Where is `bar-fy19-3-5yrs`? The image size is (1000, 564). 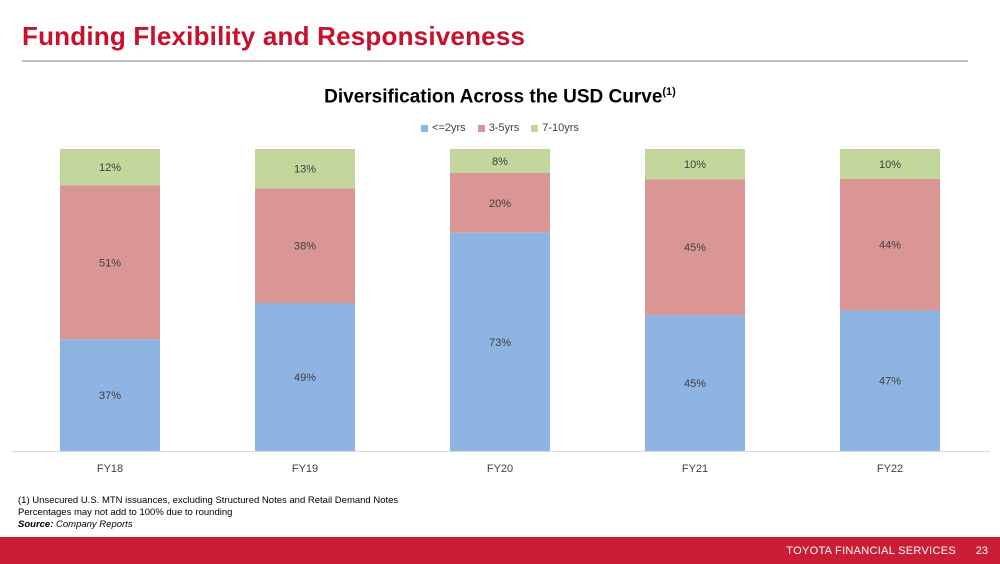
bar-fy19-3-5yrs is located at coordinates (305, 246).